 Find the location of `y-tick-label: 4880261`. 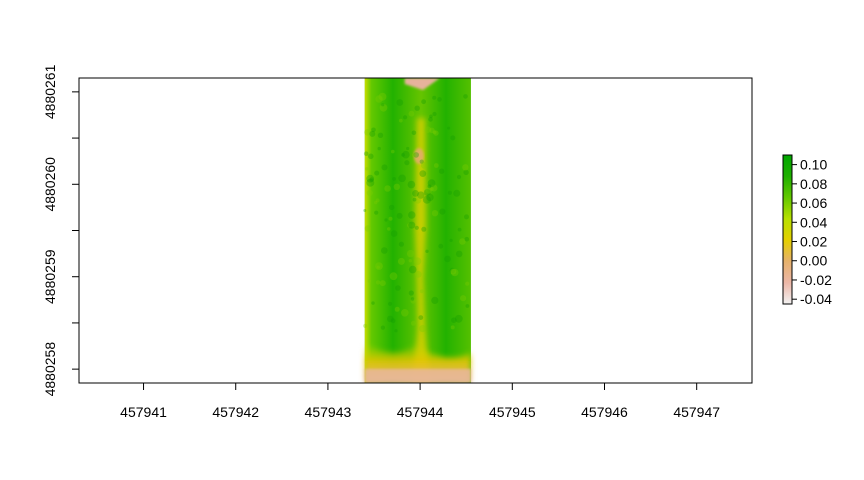

y-tick-label: 4880261 is located at coordinates (50, 91).